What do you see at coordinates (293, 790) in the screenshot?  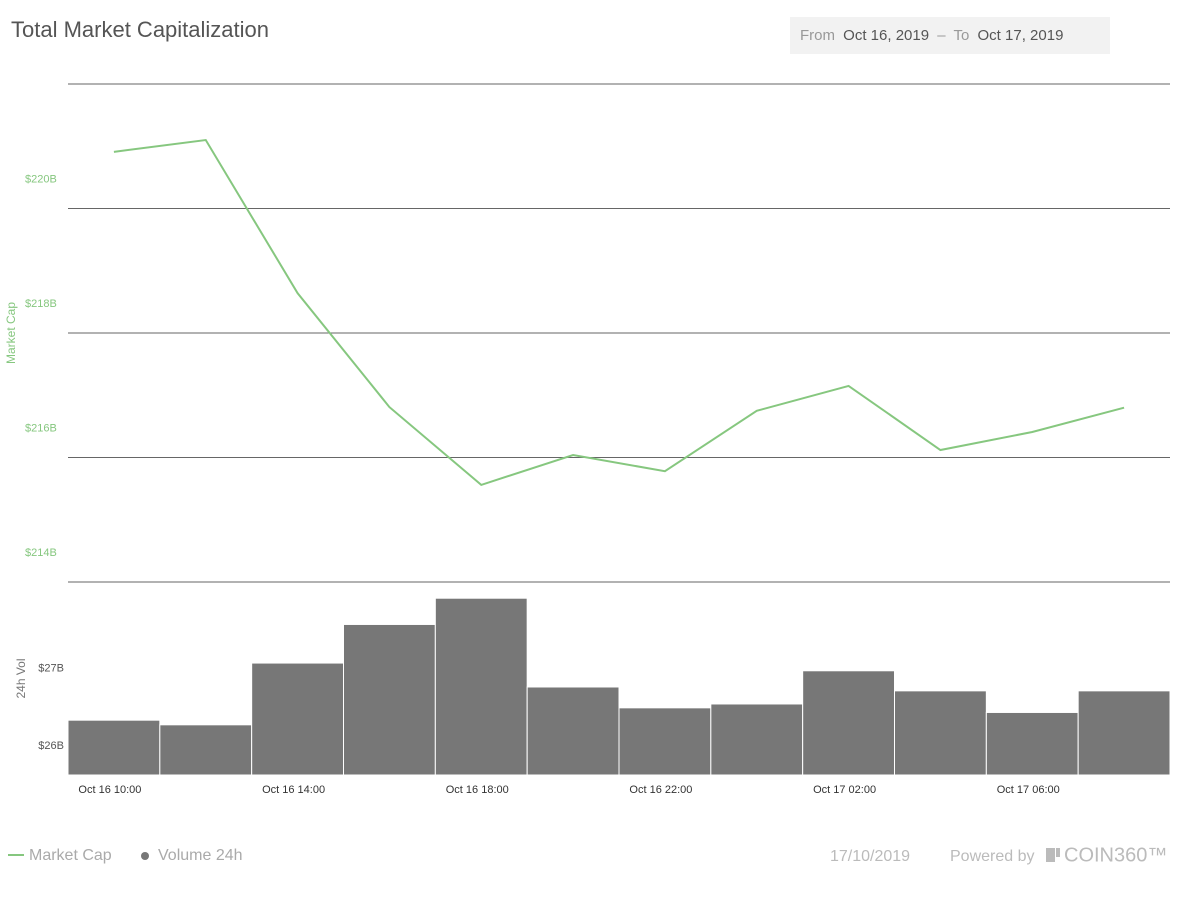 I see `x-tick-label: Oct 16 14:00` at bounding box center [293, 790].